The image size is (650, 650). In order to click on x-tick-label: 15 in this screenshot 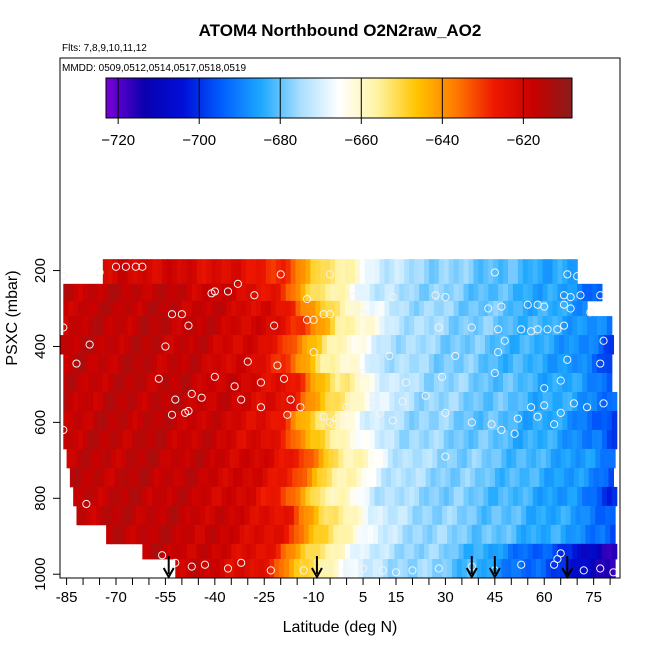, I will do `click(396, 597)`.